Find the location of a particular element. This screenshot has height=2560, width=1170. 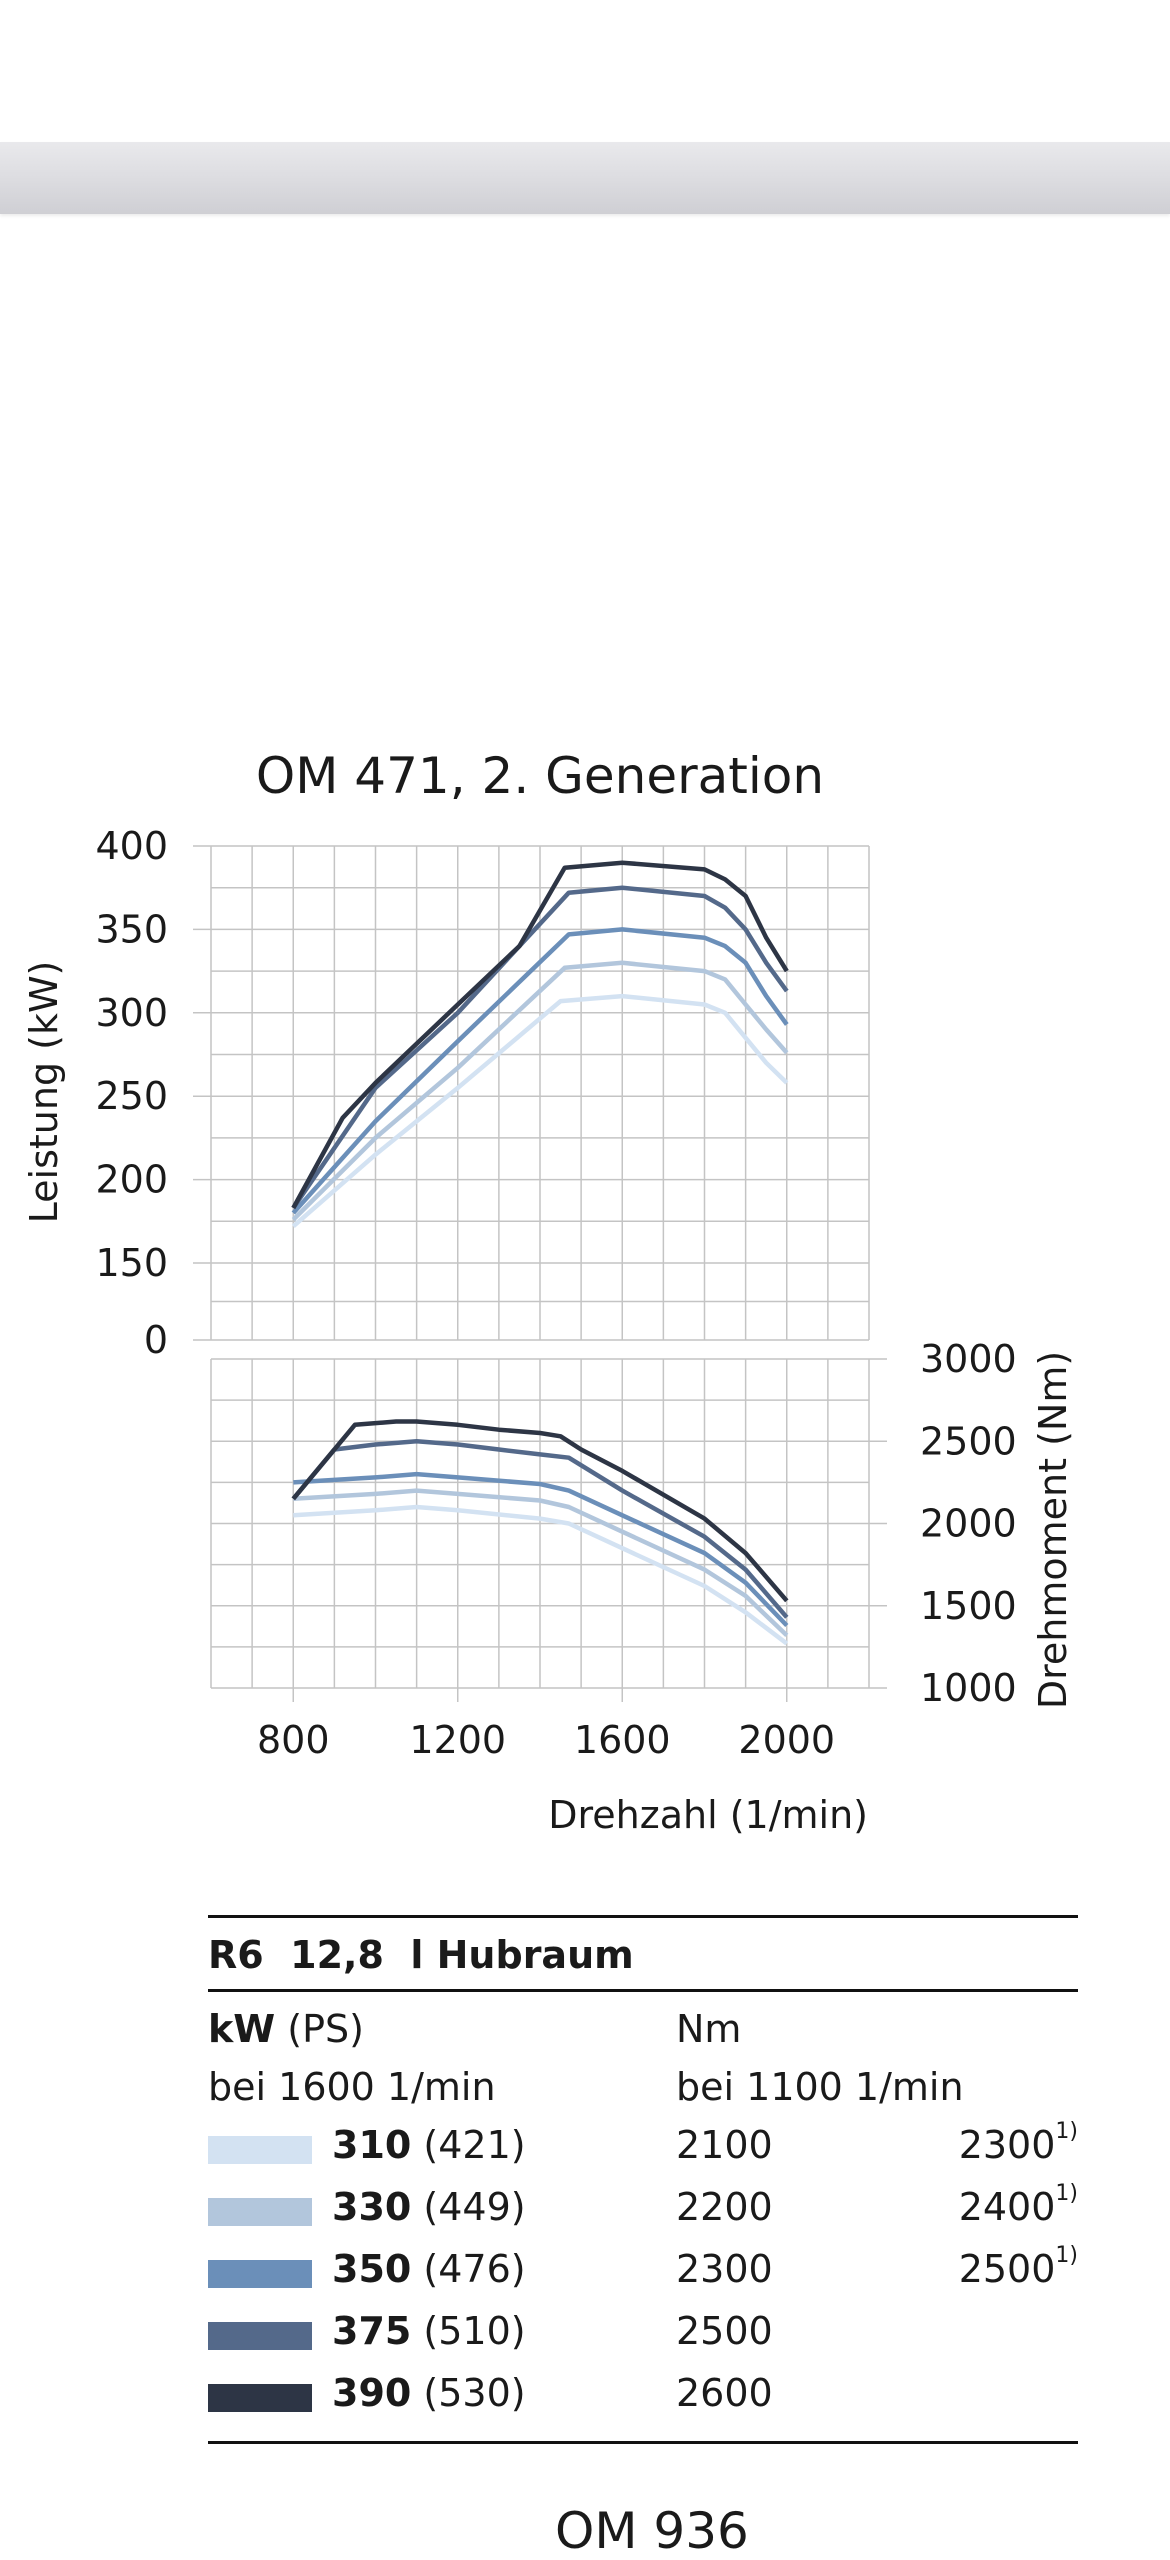

y-axis-label-torque: Drehmoment (Nm) is located at coordinates (1053, 1530).